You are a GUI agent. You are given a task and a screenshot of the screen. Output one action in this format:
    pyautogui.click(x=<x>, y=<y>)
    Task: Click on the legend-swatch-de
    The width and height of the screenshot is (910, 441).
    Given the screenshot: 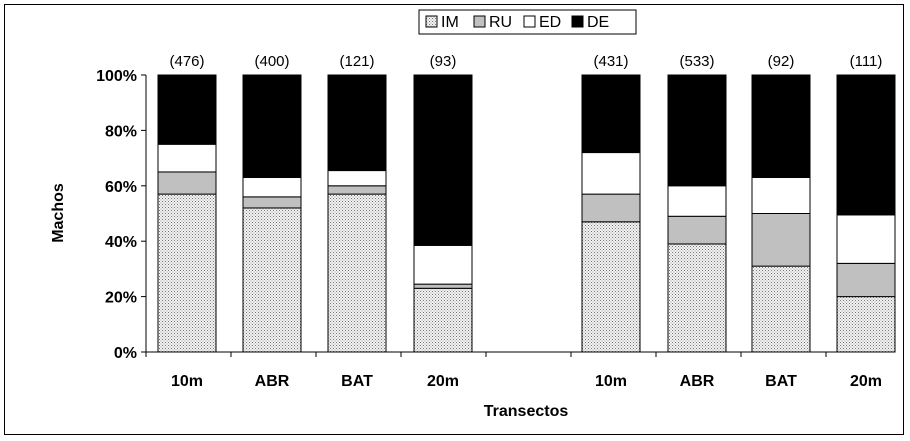 What is the action you would take?
    pyautogui.click(x=577, y=21)
    